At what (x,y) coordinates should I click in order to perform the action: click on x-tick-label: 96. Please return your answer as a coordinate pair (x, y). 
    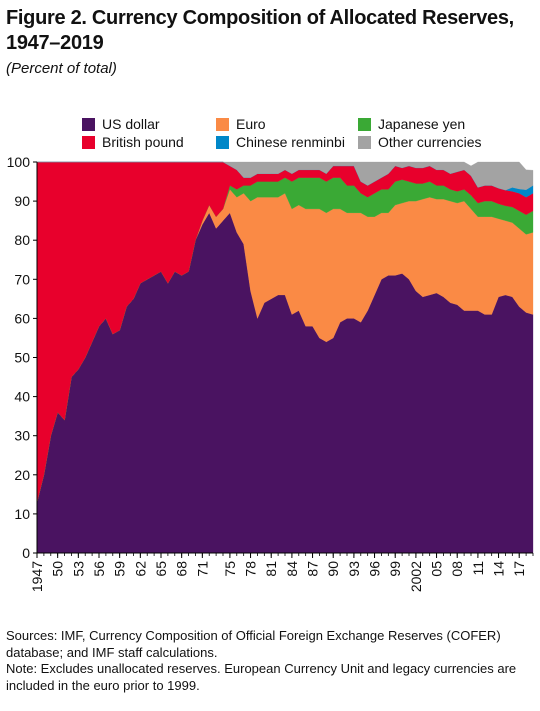
    Looking at the image, I should click on (375, 569).